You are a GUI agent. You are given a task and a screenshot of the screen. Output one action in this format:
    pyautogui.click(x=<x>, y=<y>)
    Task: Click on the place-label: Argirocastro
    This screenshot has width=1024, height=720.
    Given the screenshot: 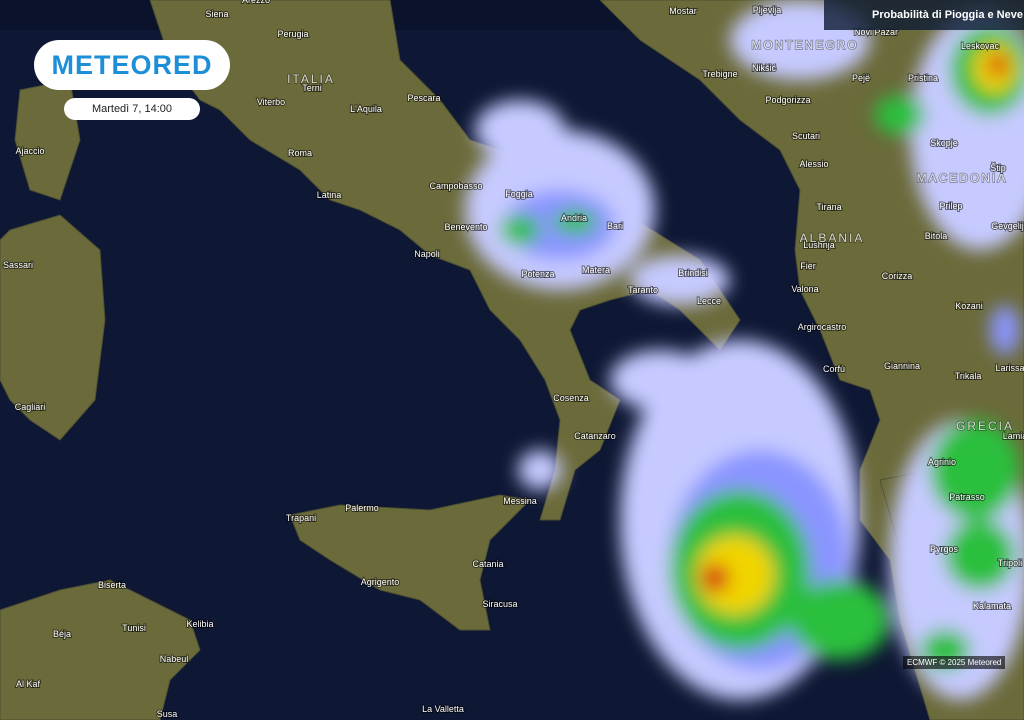 What is the action you would take?
    pyautogui.click(x=822, y=327)
    